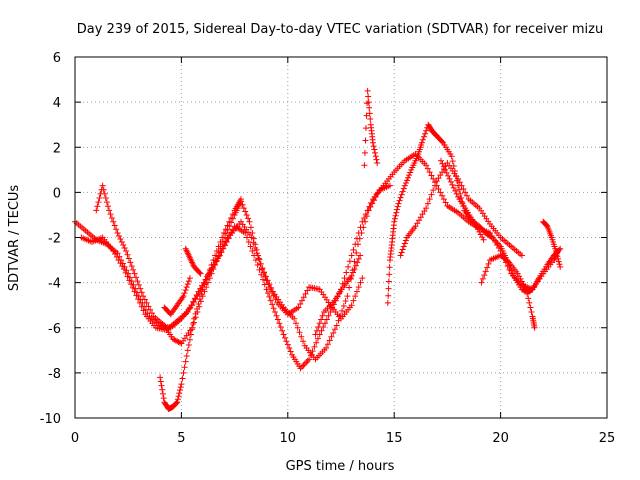 The width and height of the screenshot is (640, 480). What do you see at coordinates (57, 103) in the screenshot?
I see `y-tick-label: 4` at bounding box center [57, 103].